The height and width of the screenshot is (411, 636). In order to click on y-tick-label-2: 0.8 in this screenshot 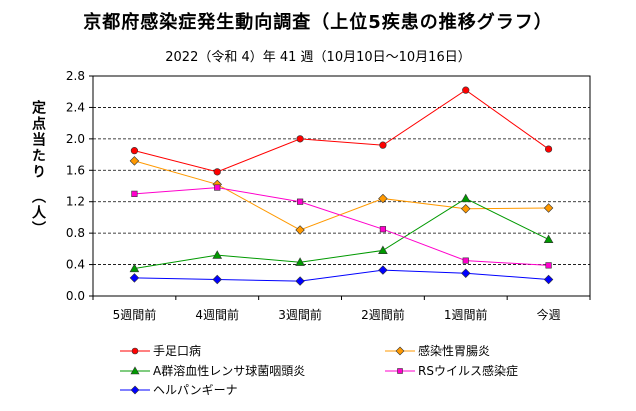, I will do `click(75, 233)`.